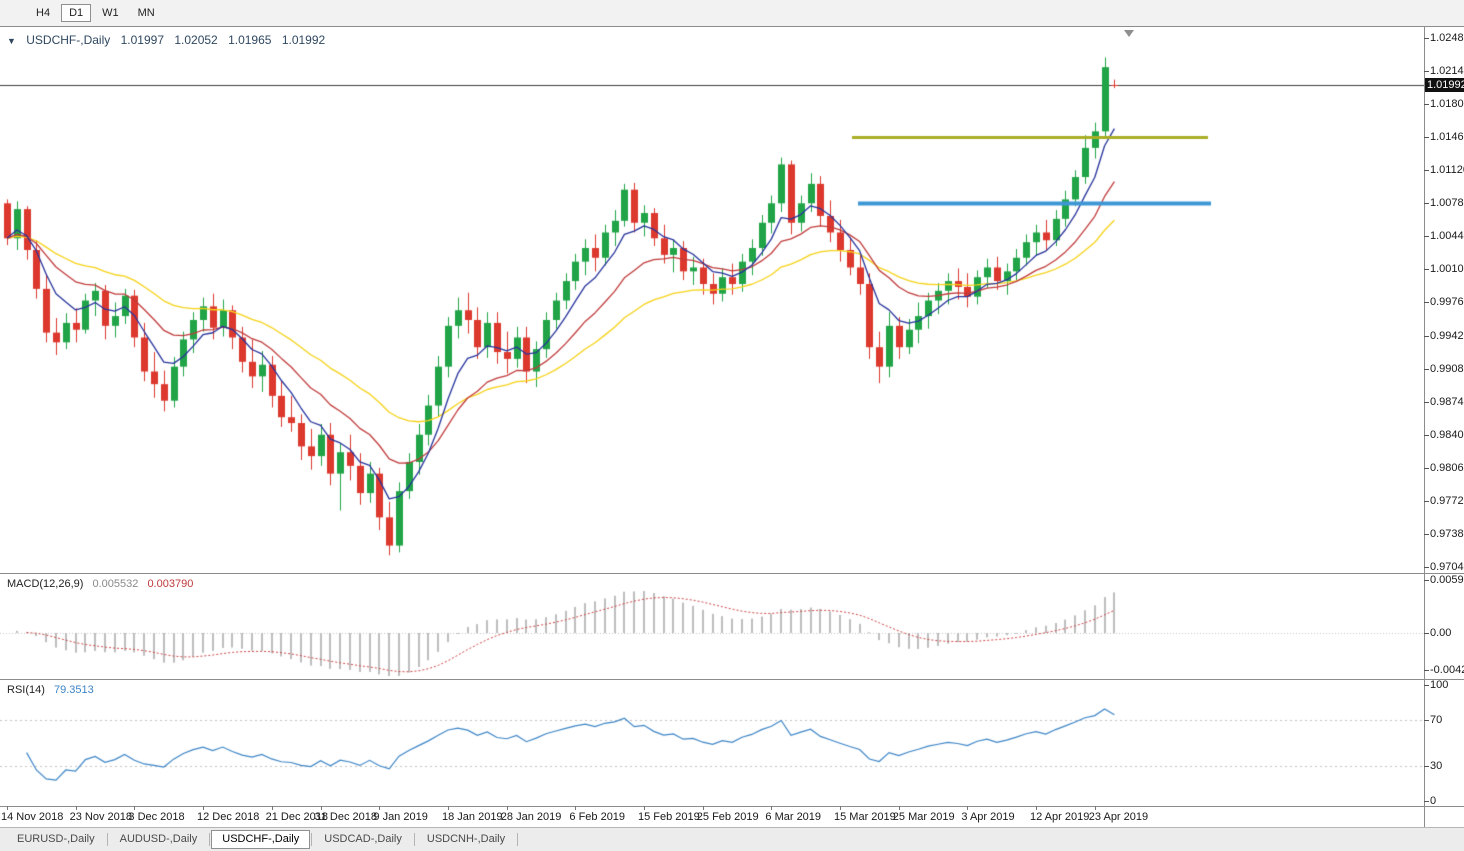  I want to click on rsi-value: 79.3513, so click(73, 690).